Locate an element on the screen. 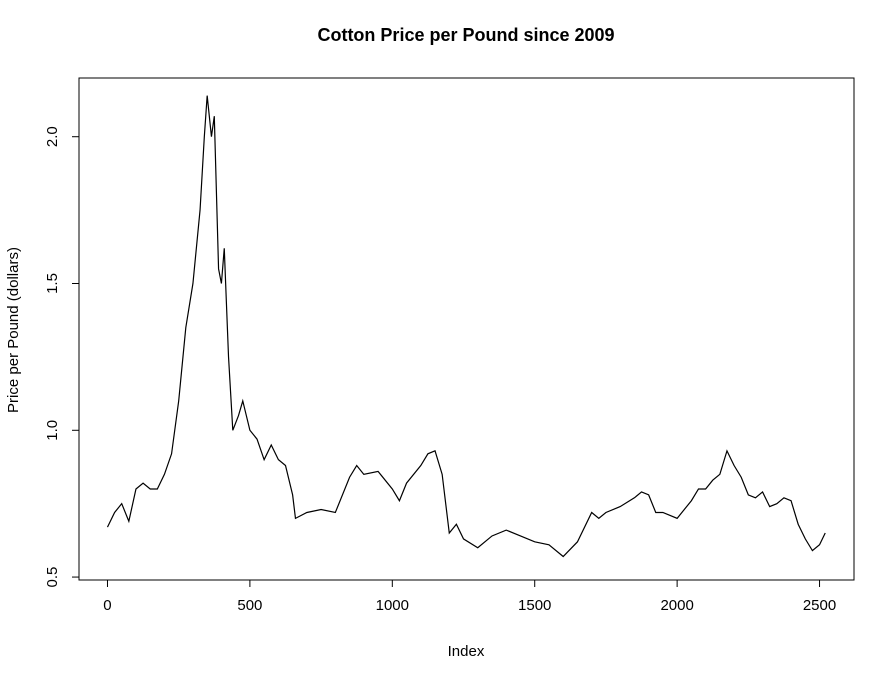 This screenshot has width=895, height=685. y-tick-label: 0.5 is located at coordinates (52, 577).